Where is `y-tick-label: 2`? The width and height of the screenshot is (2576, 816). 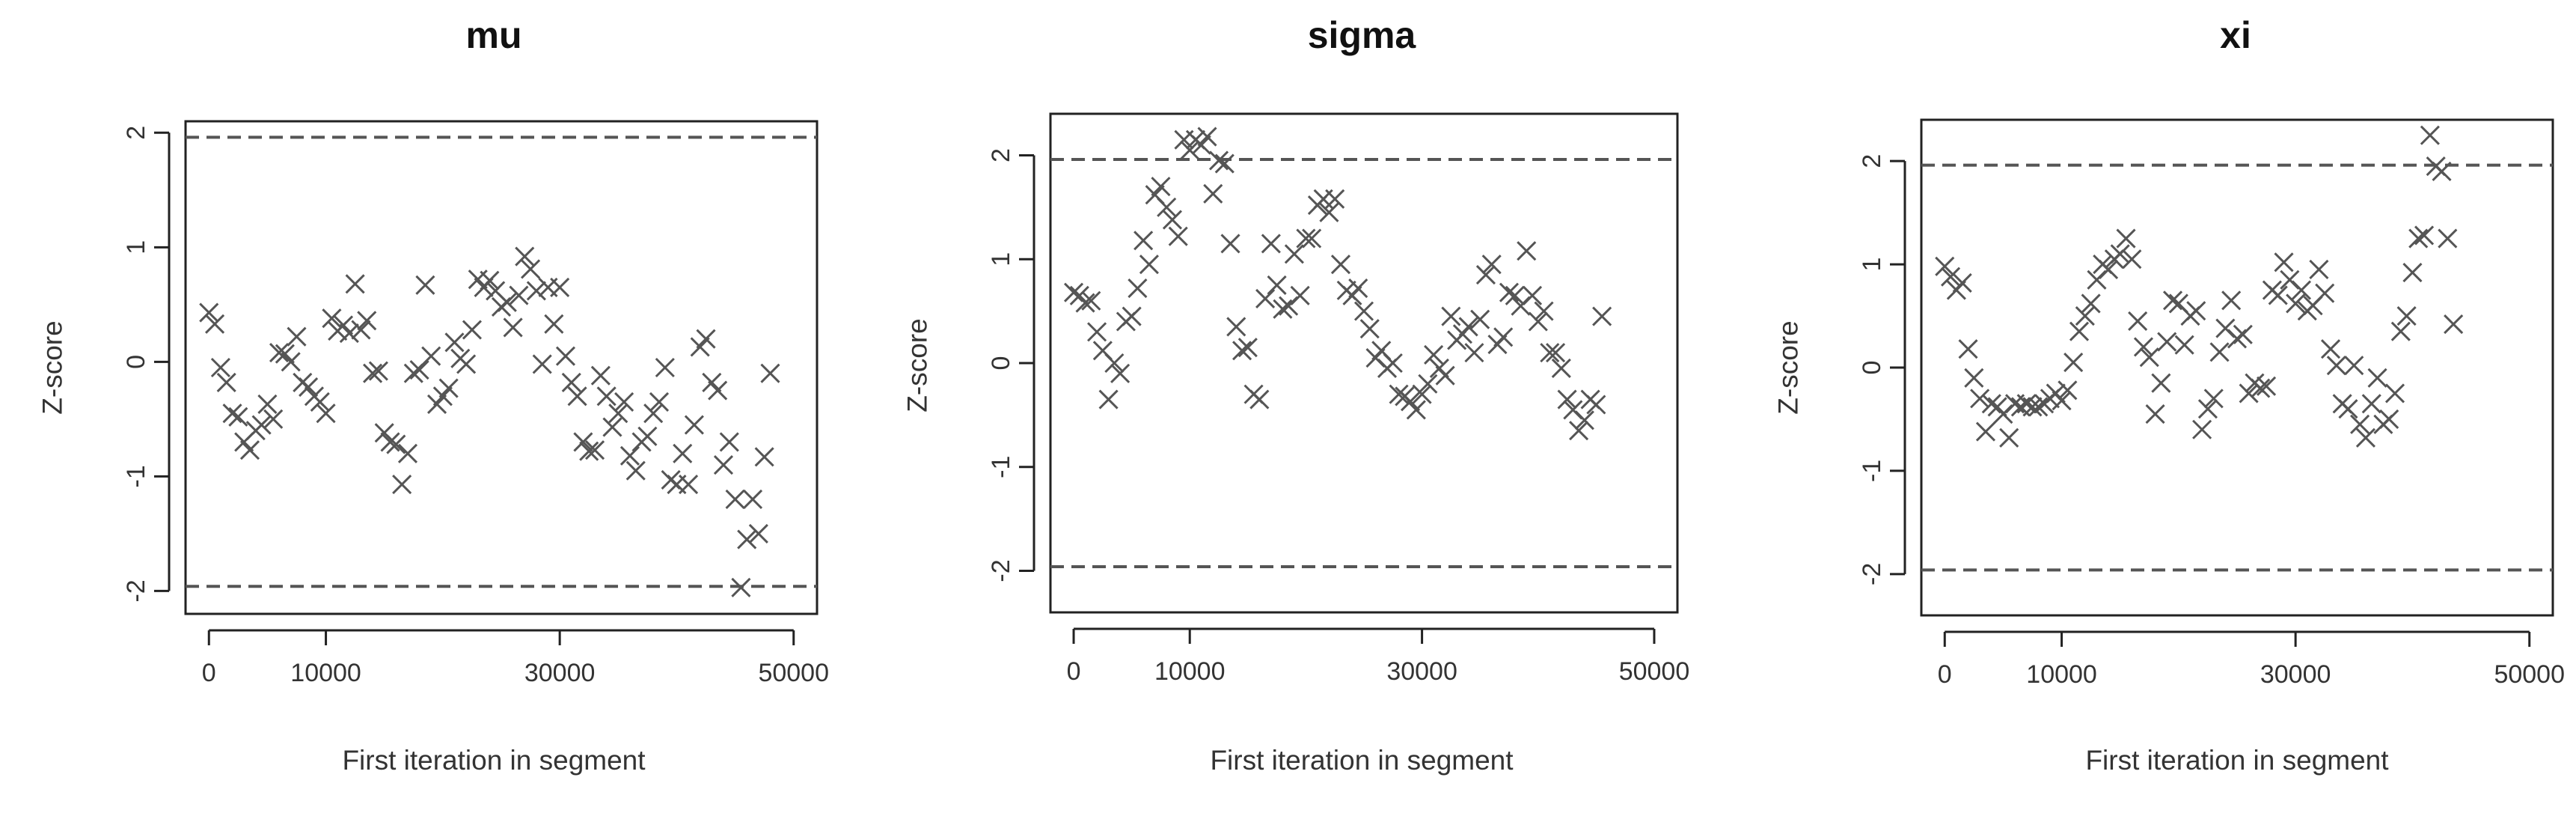 y-tick-label: 2 is located at coordinates (136, 133).